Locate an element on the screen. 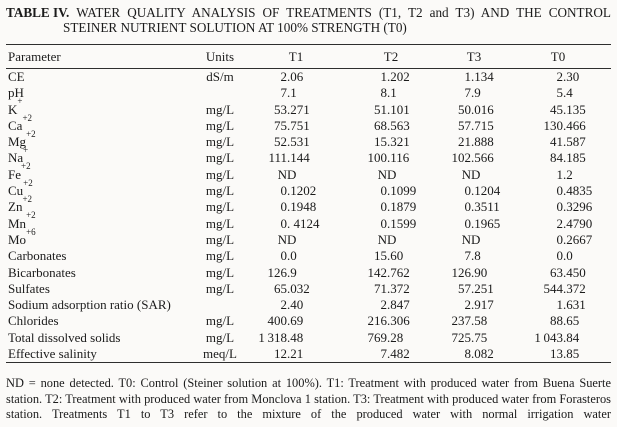  parameter-cell: Bicarbonates is located at coordinates (98, 273).